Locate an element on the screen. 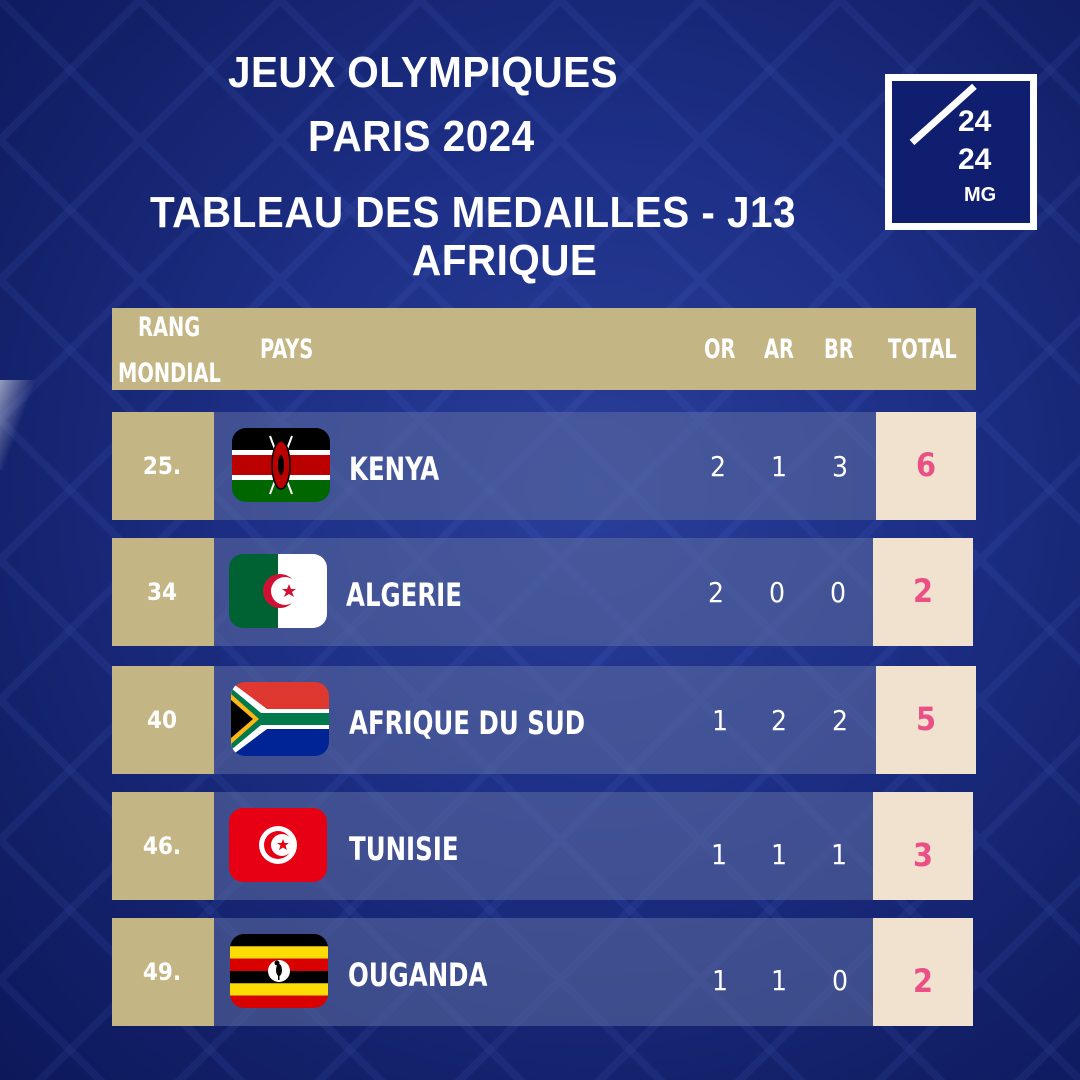  bronze-count: 2 is located at coordinates (840, 720).